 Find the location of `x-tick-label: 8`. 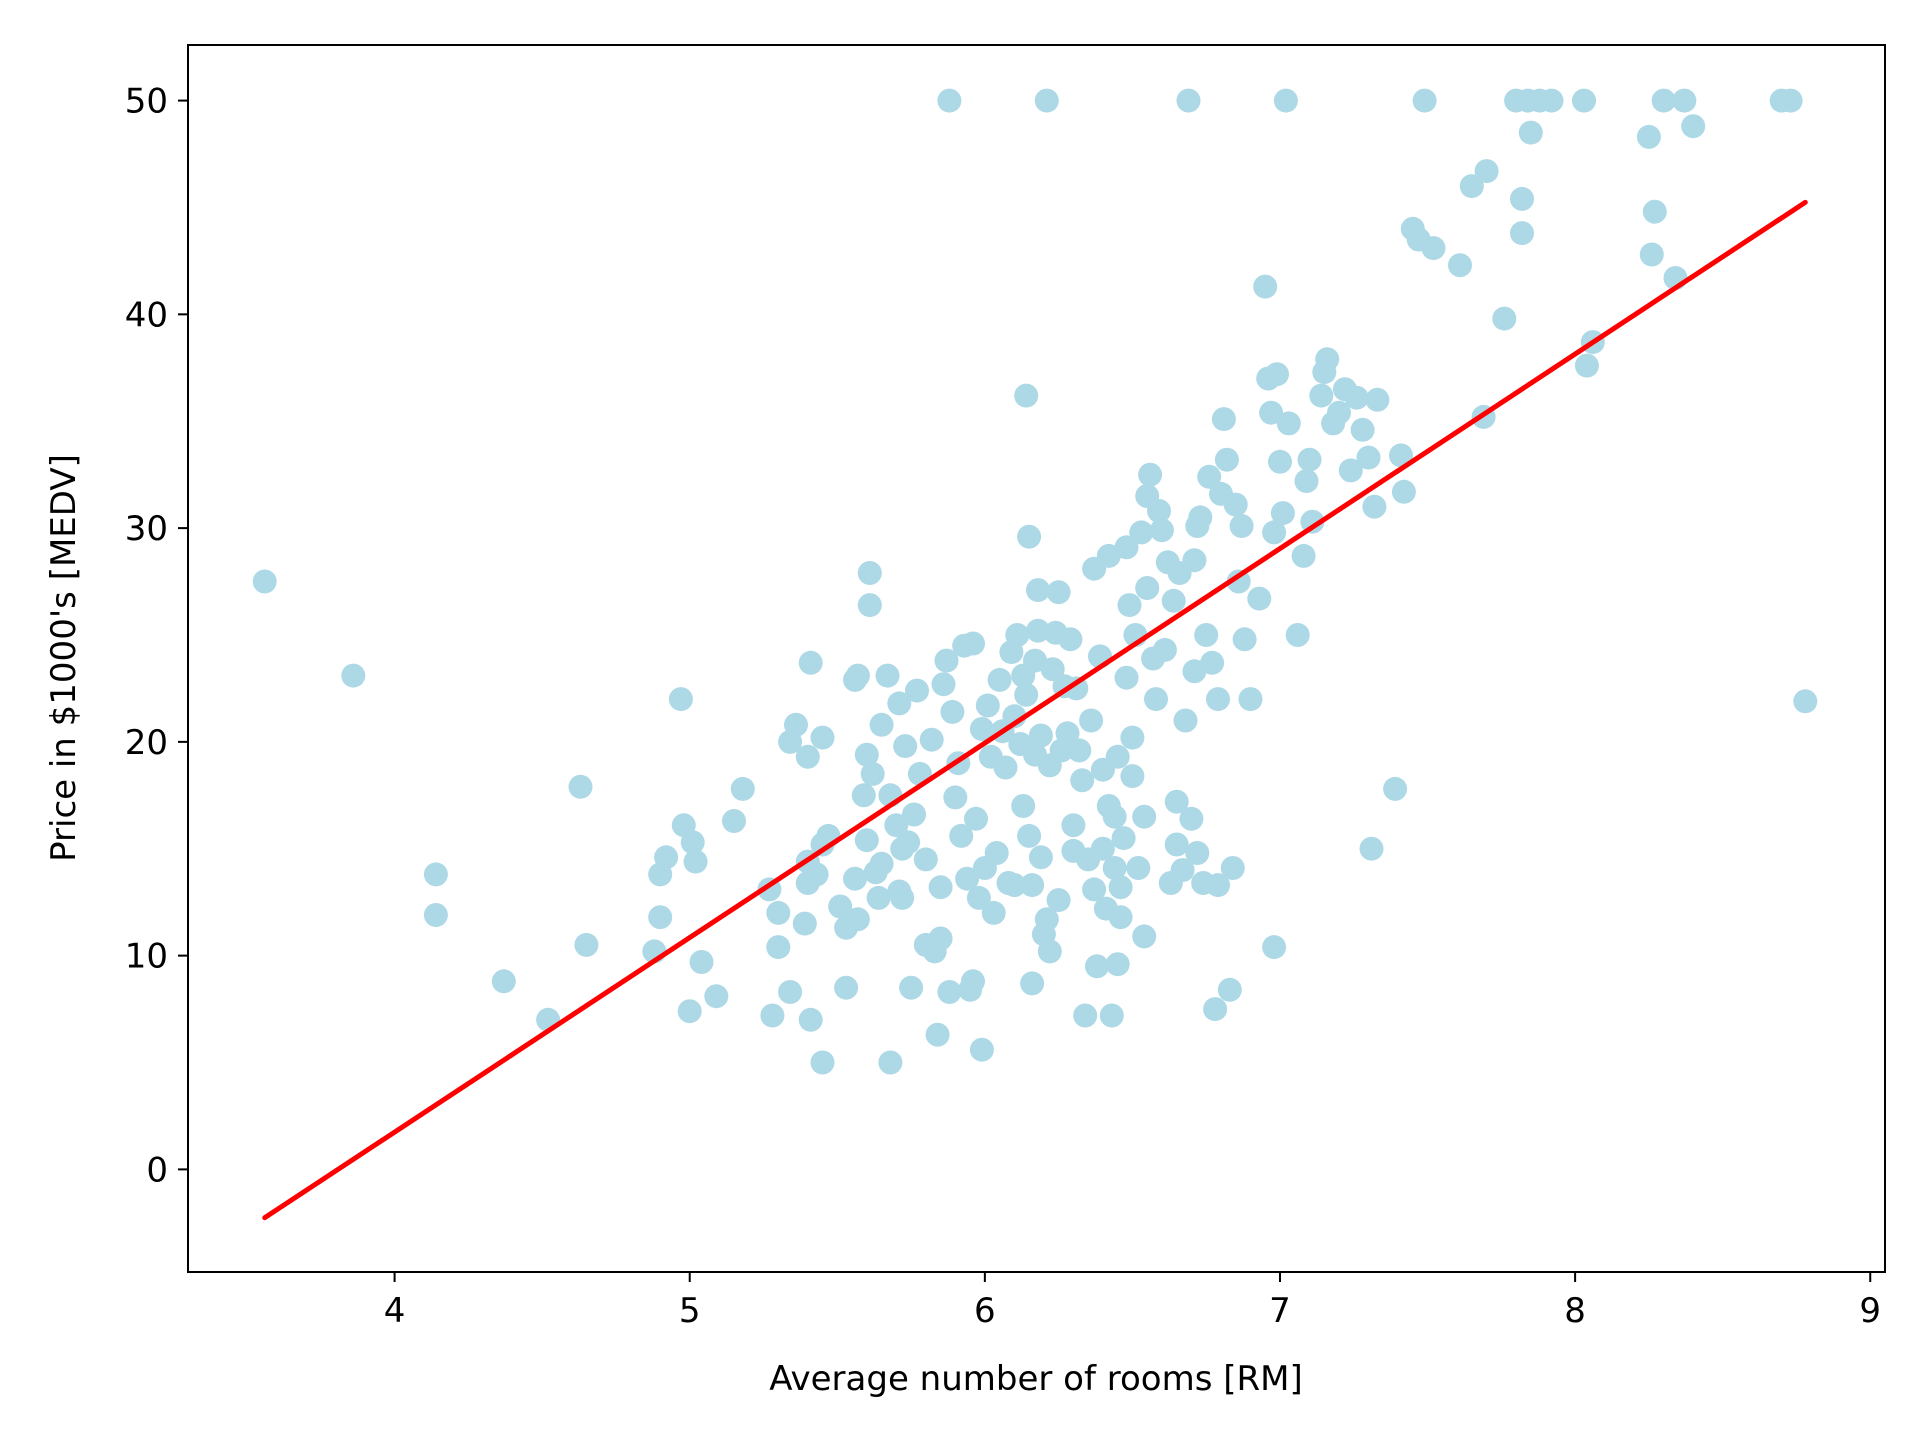

x-tick-label: 8 is located at coordinates (1575, 1311).